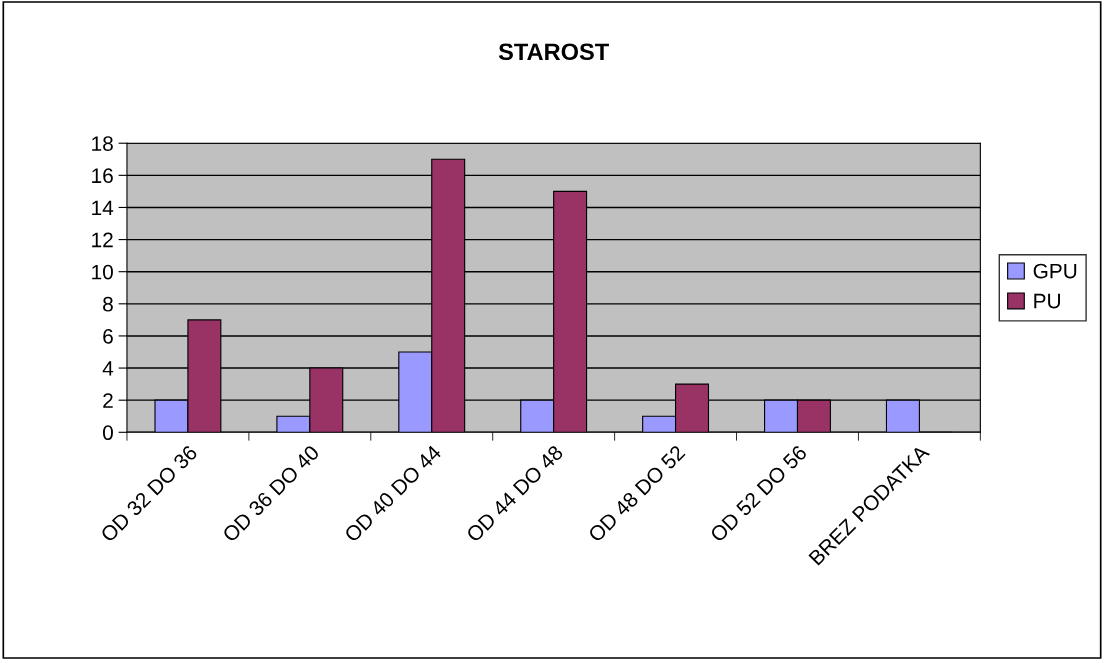 Image resolution: width=1104 pixels, height=660 pixels. I want to click on y-tick-label: 10, so click(102, 272).